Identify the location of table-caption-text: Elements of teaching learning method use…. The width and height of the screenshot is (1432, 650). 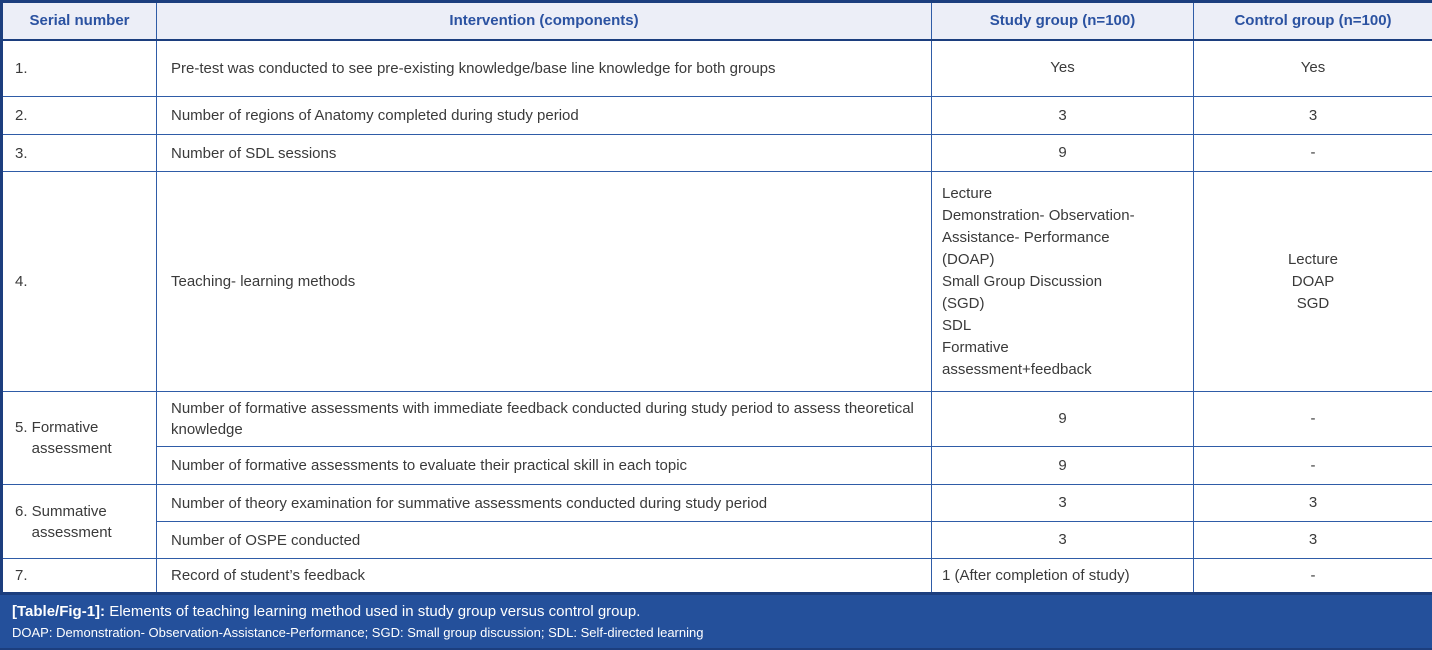
(373, 611).